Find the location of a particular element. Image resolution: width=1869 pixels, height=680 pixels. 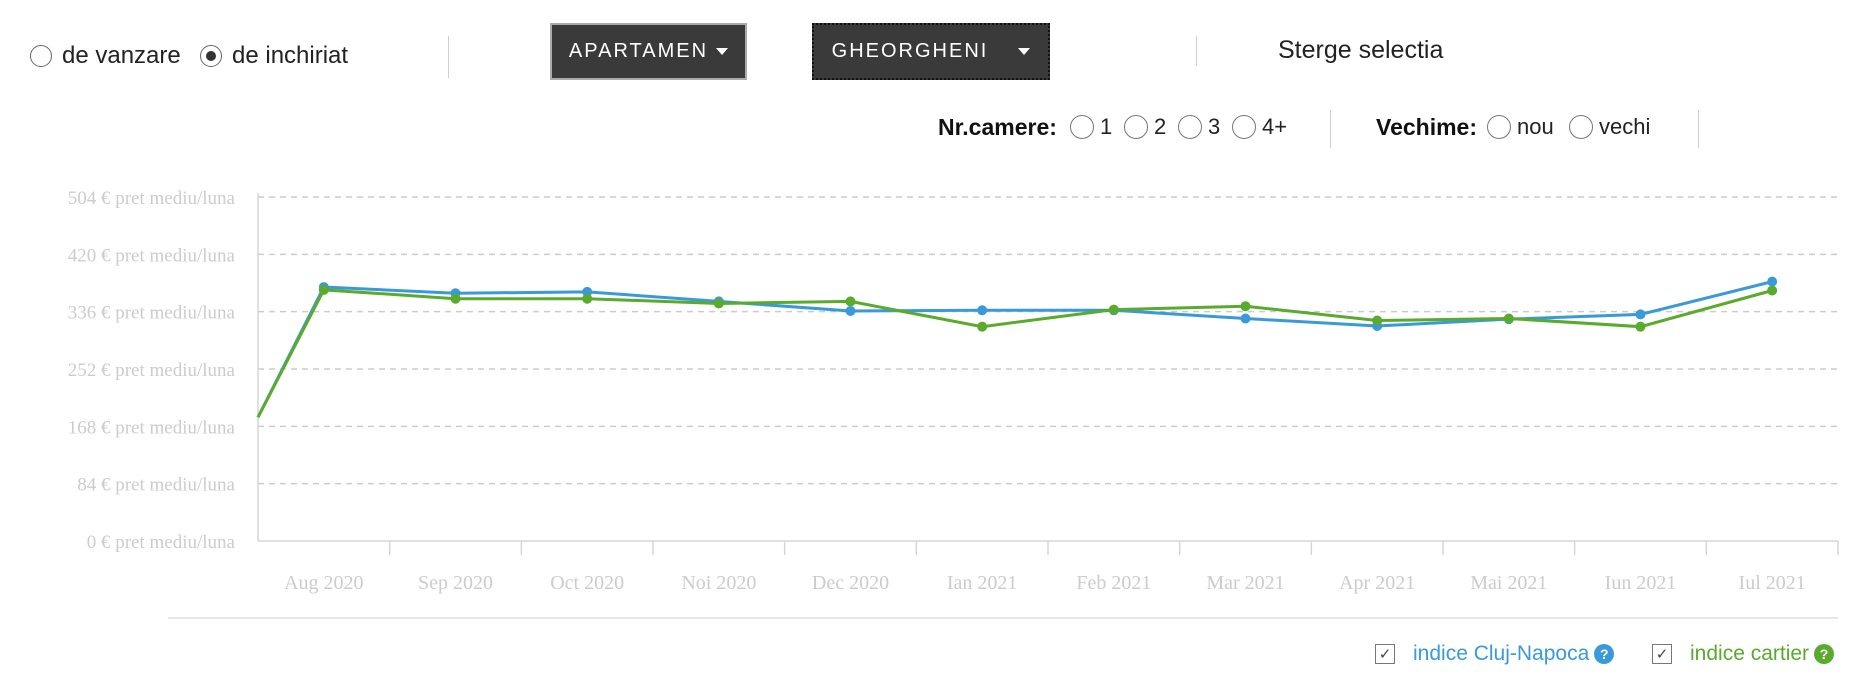

legend-city-label: indice Cluj-Napoca is located at coordinates (1501, 653).